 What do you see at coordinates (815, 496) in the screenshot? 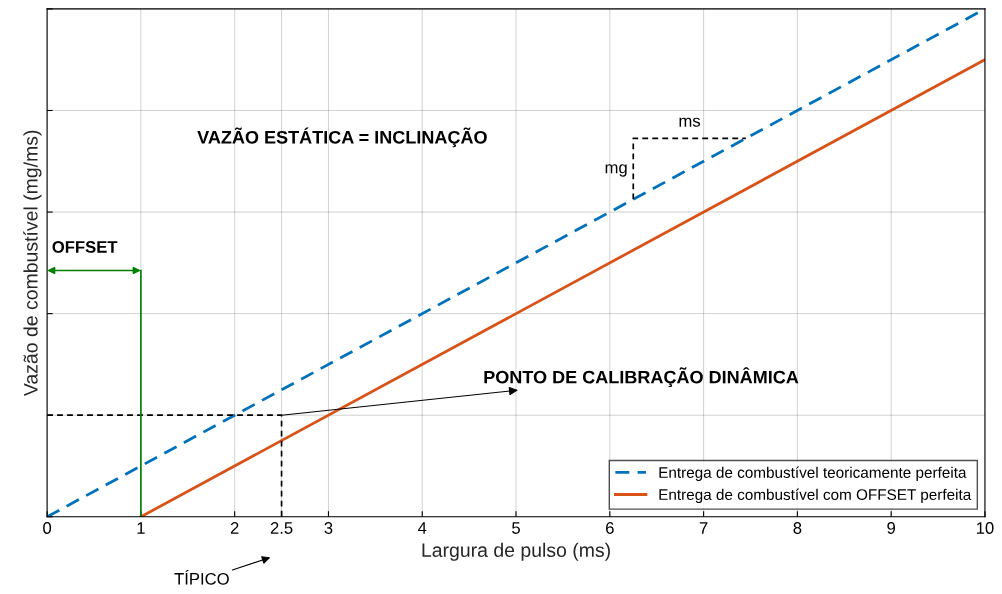
I see `legend-label: Entrega de combustível com OFFSET perfeita` at bounding box center [815, 496].